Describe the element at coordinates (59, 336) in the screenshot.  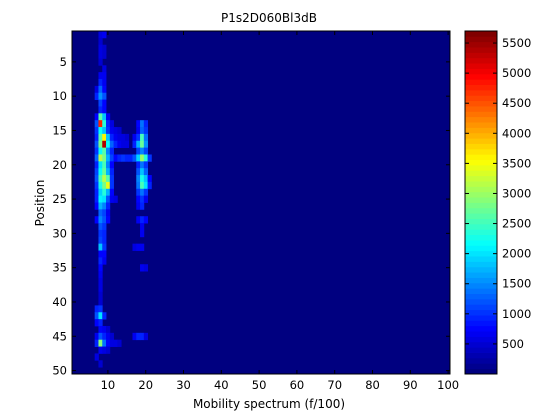
I see `y-tick-label: 45` at that location.